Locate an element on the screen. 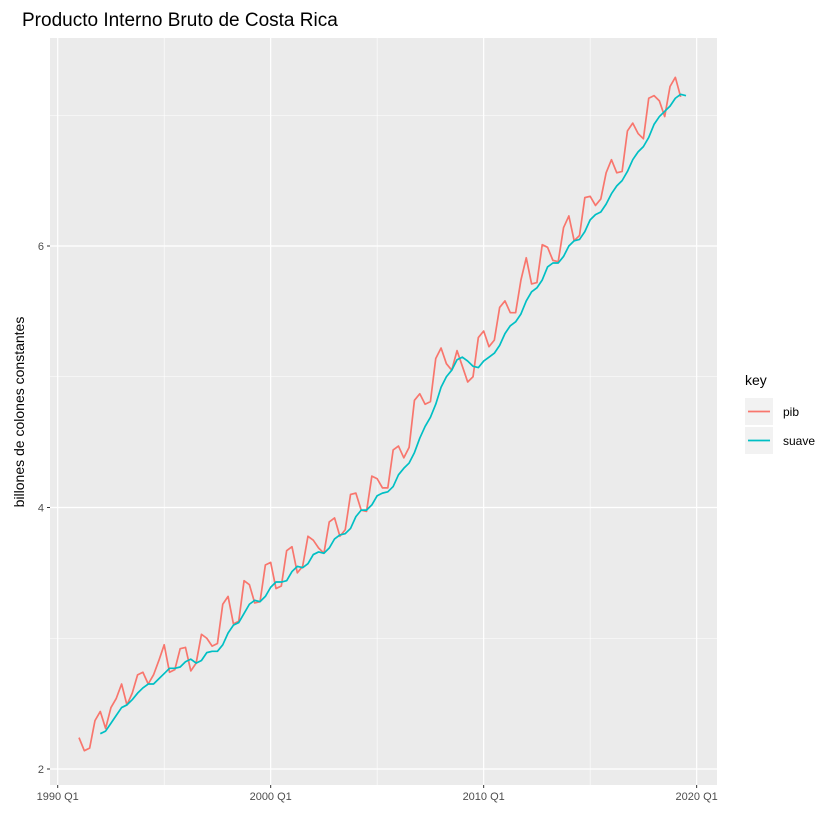 The image size is (840, 840). legend-label-suave: suave is located at coordinates (799, 441).